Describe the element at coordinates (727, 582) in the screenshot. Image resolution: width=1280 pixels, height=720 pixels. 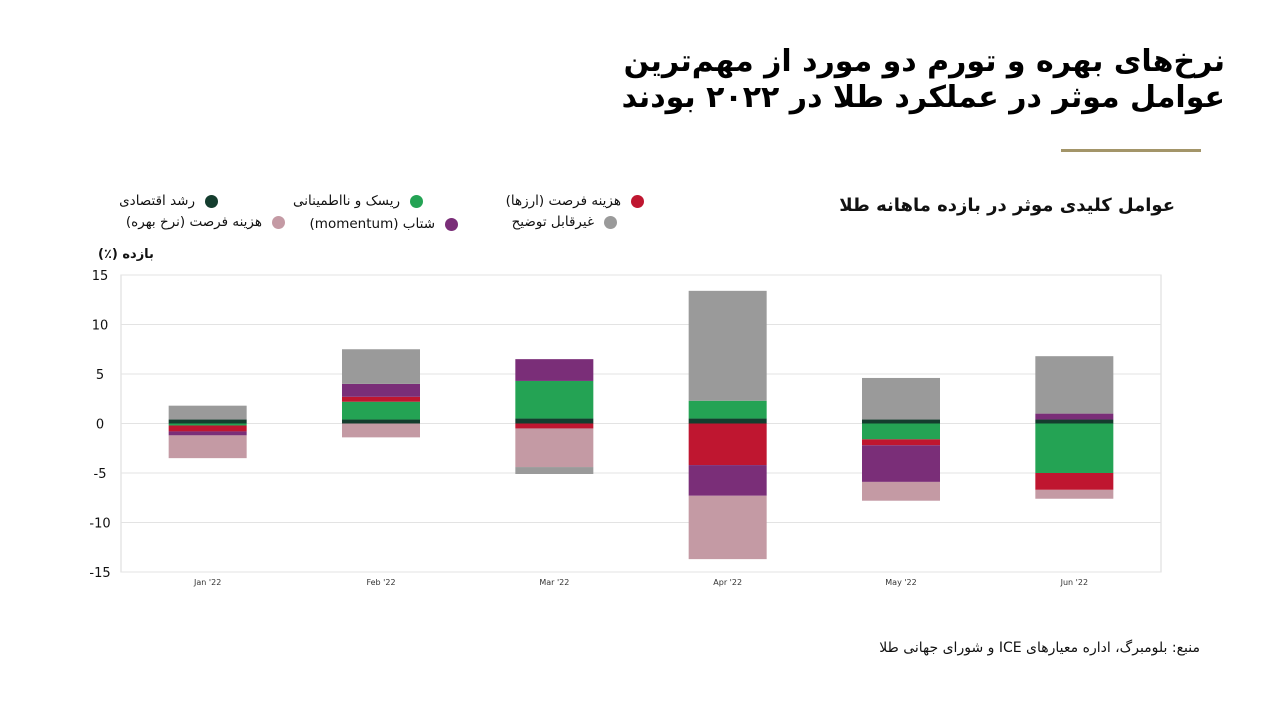
I see `x-tick-label: Apr '22` at that location.